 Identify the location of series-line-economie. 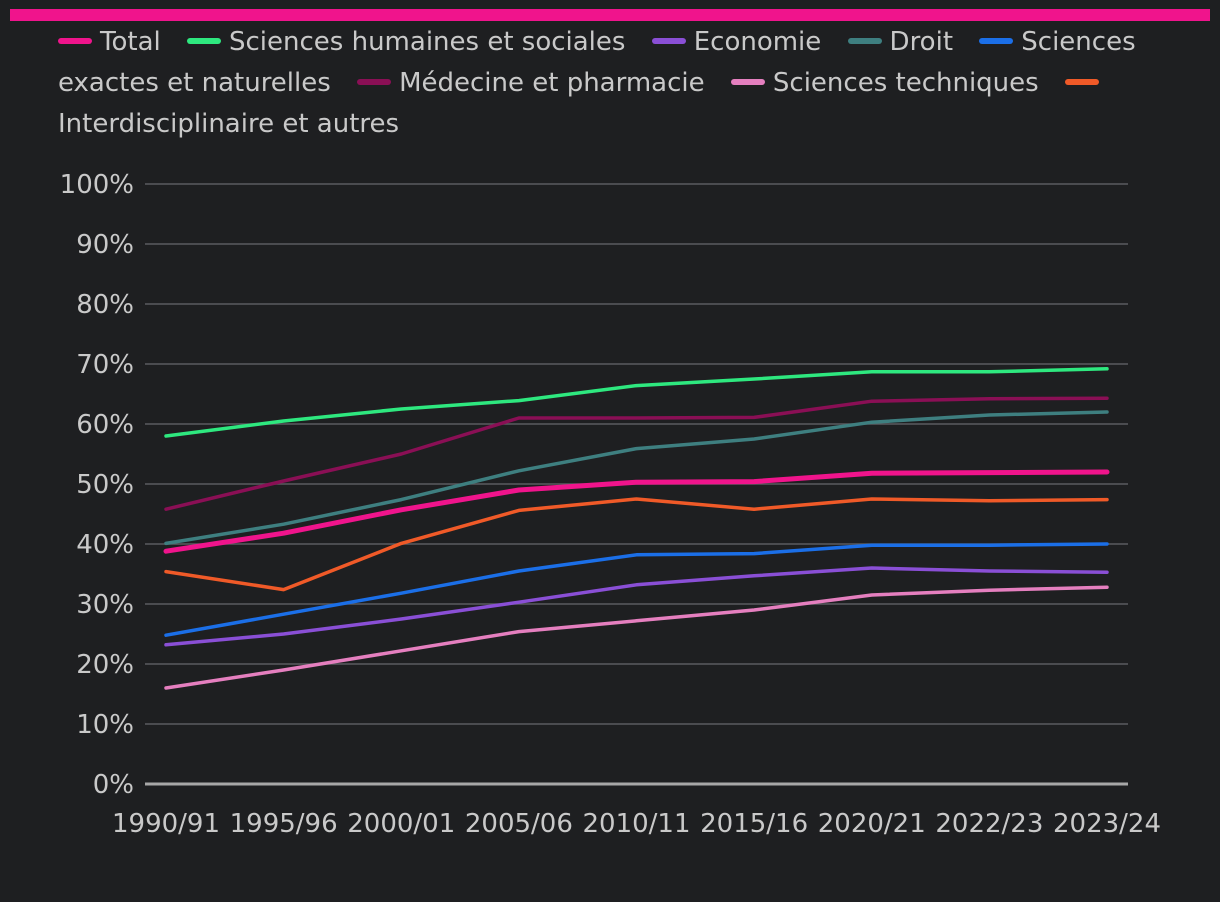
(636, 606).